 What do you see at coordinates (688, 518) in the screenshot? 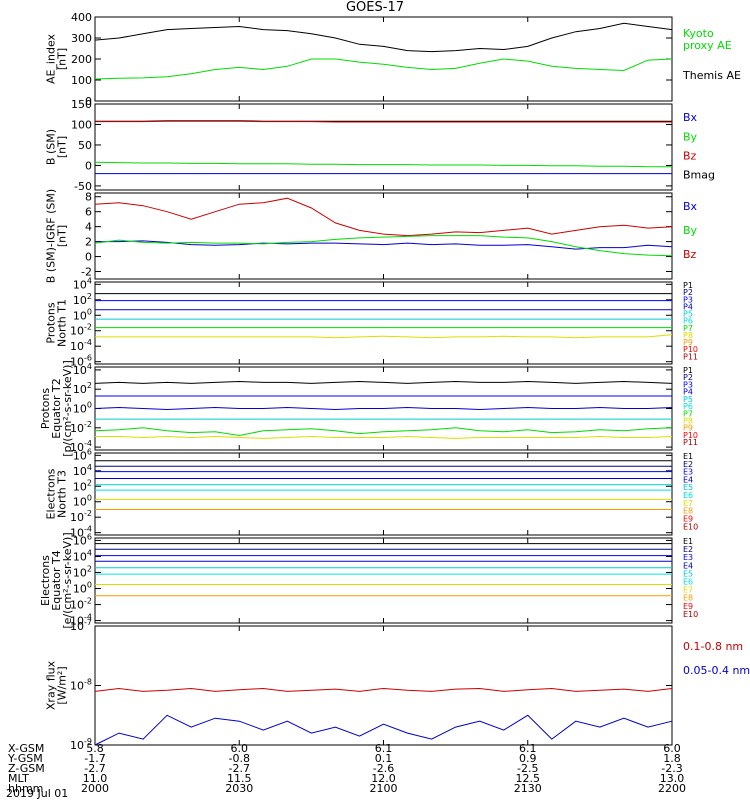
I see `legend-label-en: E9` at bounding box center [688, 518].